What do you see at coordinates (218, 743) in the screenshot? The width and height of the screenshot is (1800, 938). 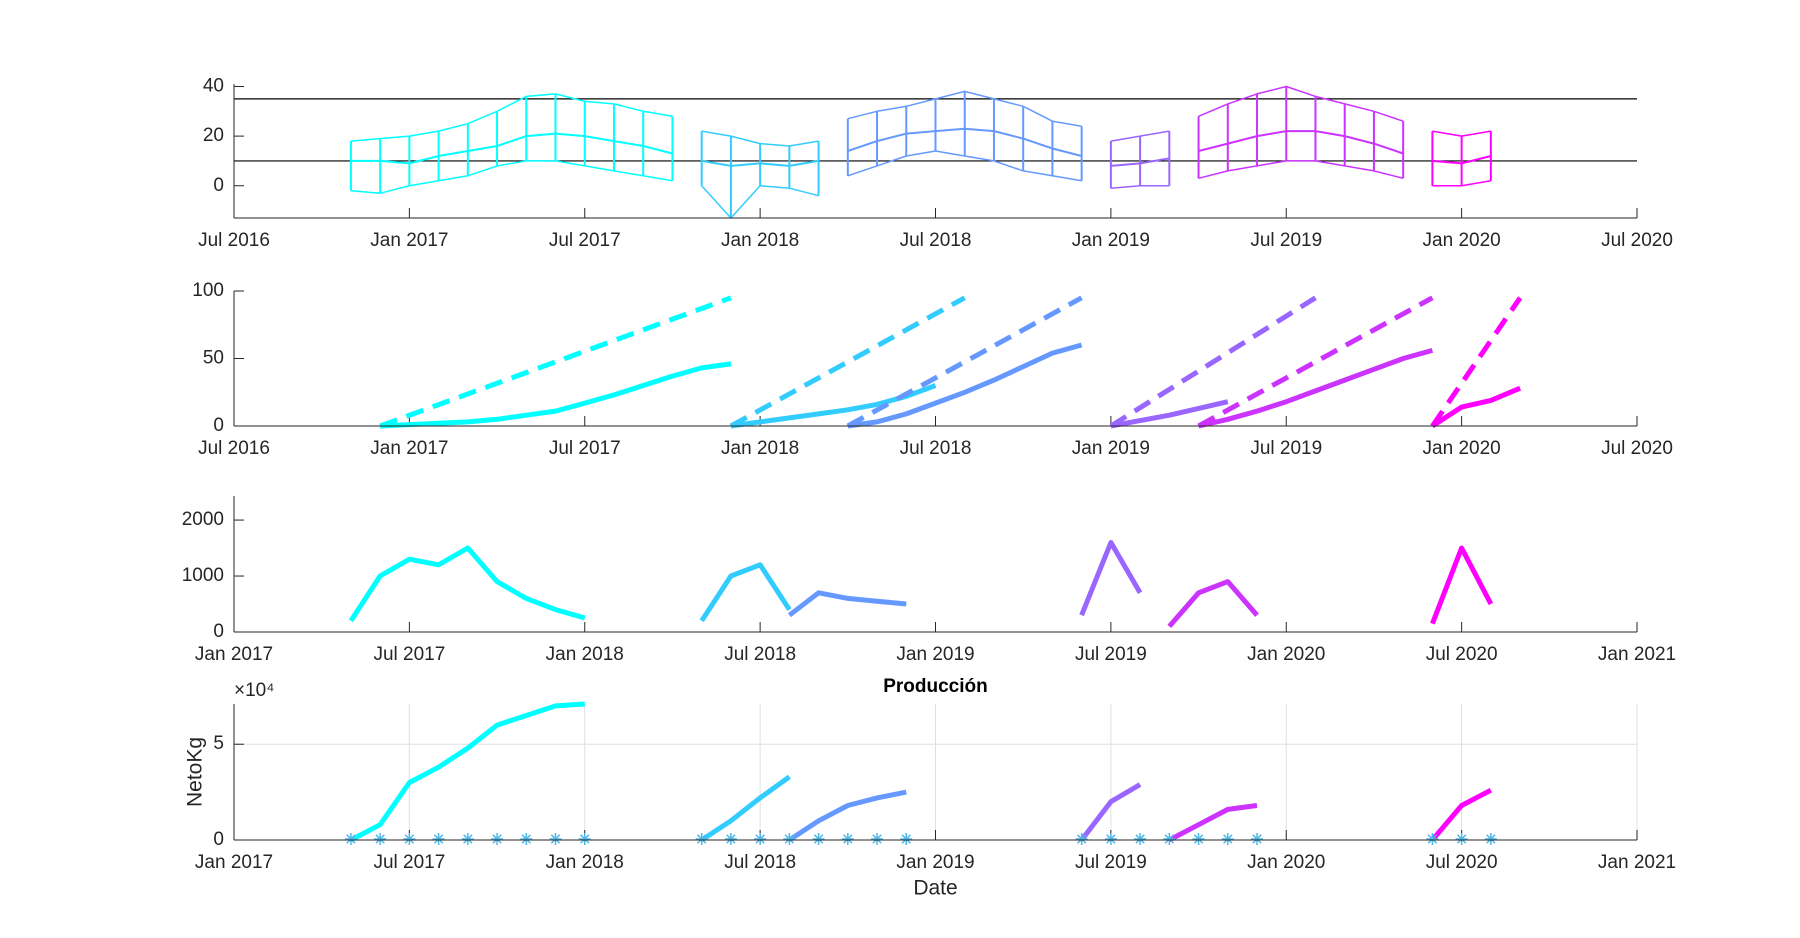 I see `y-tick-label: 5` at bounding box center [218, 743].